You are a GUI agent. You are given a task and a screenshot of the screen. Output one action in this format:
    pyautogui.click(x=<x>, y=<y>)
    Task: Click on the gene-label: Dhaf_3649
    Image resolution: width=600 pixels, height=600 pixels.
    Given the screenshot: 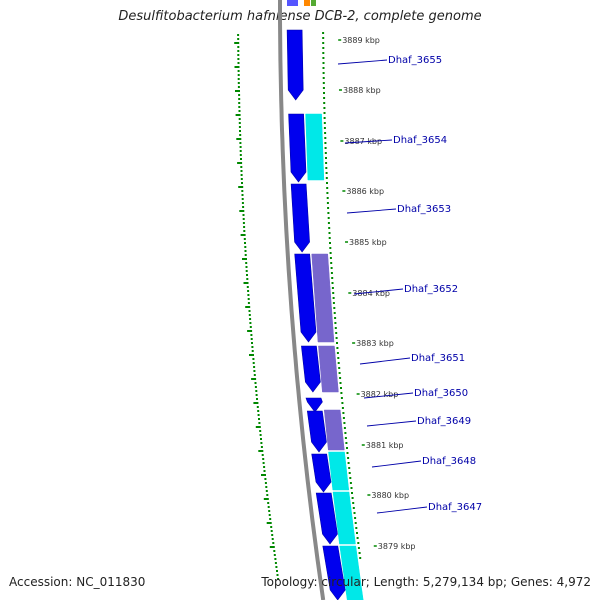 What is the action you would take?
    pyautogui.click(x=444, y=421)
    